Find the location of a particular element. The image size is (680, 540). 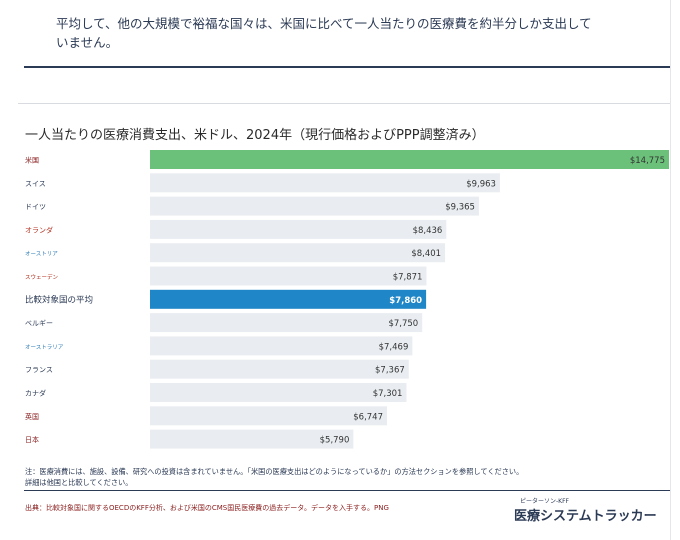

value-label: $9,963 is located at coordinates (481, 184).